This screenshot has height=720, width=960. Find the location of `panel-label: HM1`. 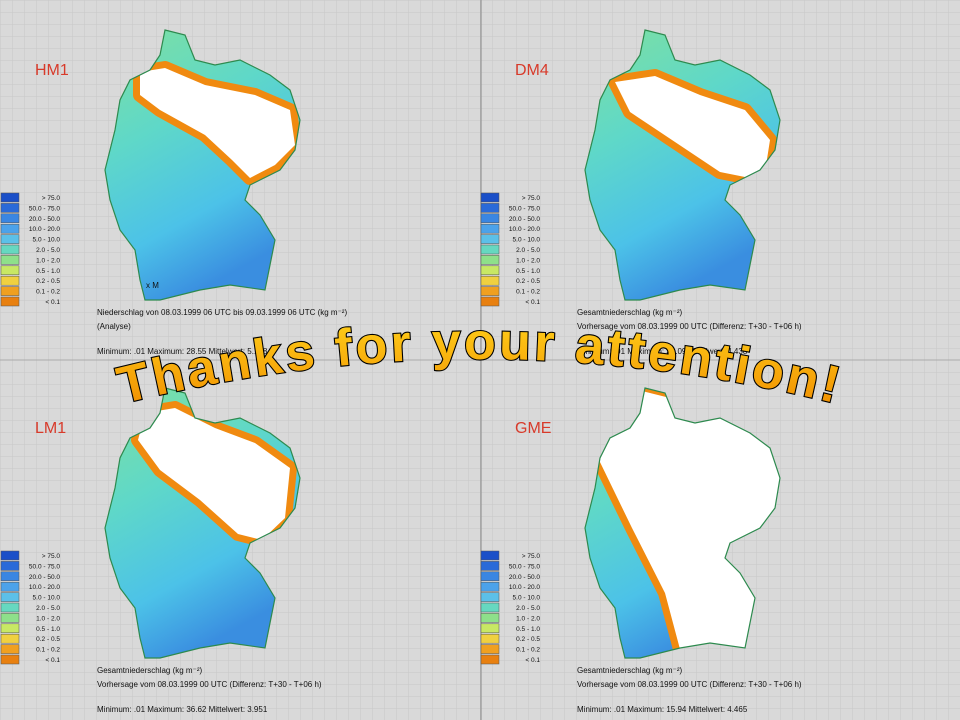

panel-label: HM1 is located at coordinates (52, 70).